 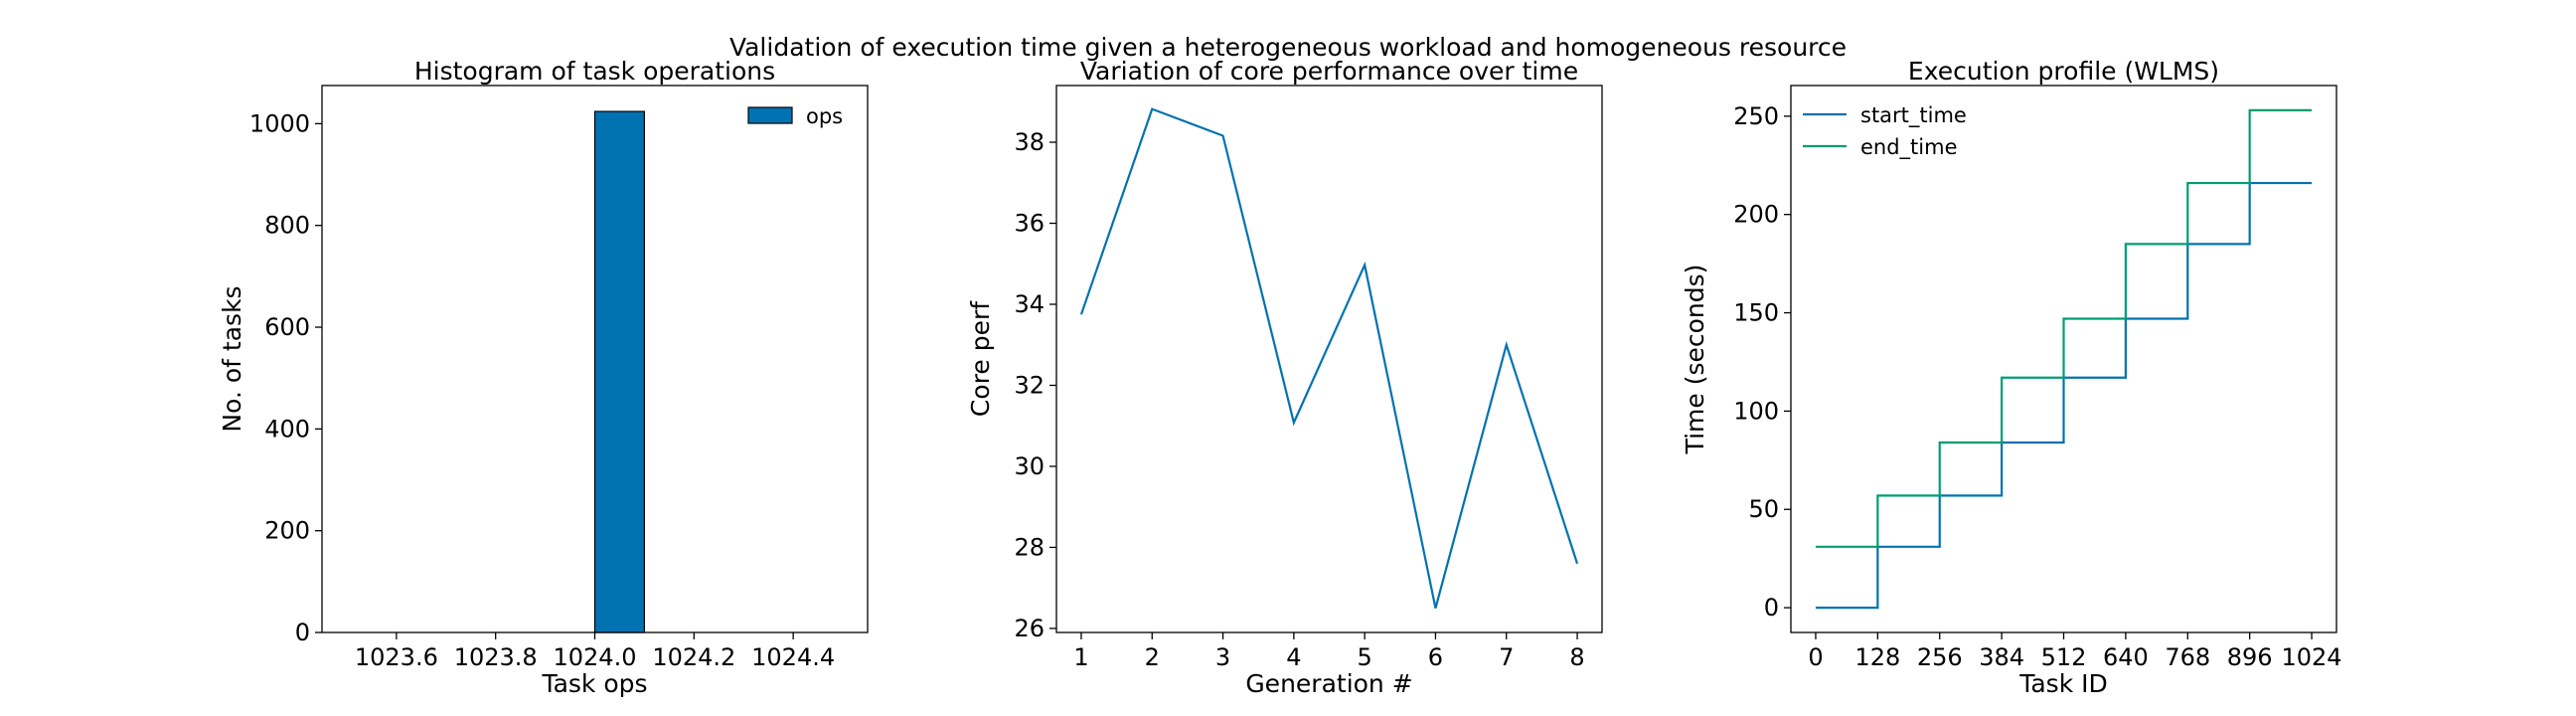 What do you see at coordinates (1756, 313) in the screenshot?
I see `y-tick-label: 150` at bounding box center [1756, 313].